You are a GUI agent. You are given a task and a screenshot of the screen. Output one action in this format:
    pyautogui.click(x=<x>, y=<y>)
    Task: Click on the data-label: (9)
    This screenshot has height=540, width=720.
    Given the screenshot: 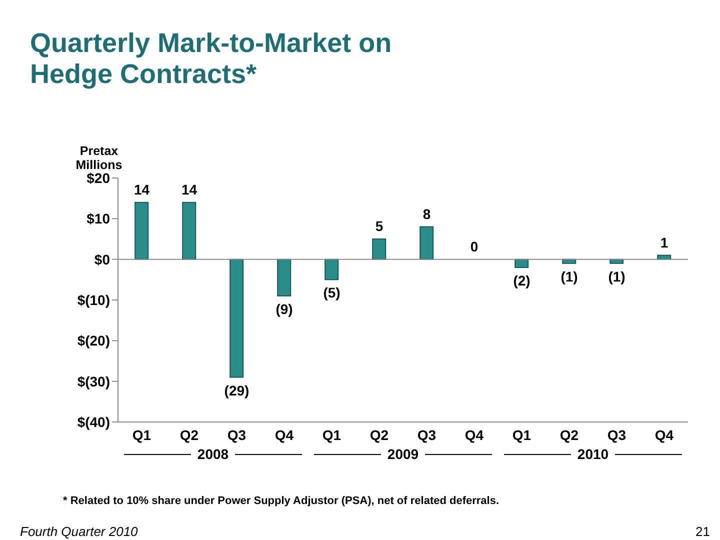 What is the action you would take?
    pyautogui.click(x=284, y=308)
    